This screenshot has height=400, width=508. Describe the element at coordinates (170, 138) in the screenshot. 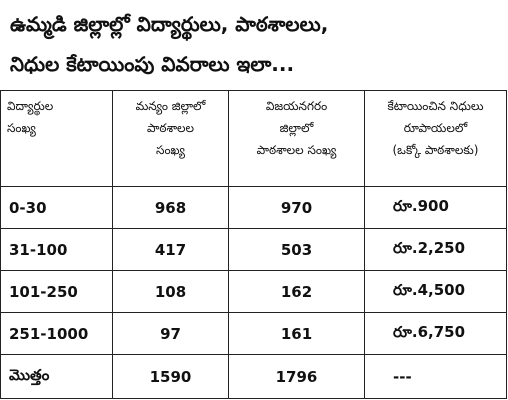

I see `header-manyam-schools: మన్యం జిల్లాలో పాఠశాలల సంఖ్య` at that location.